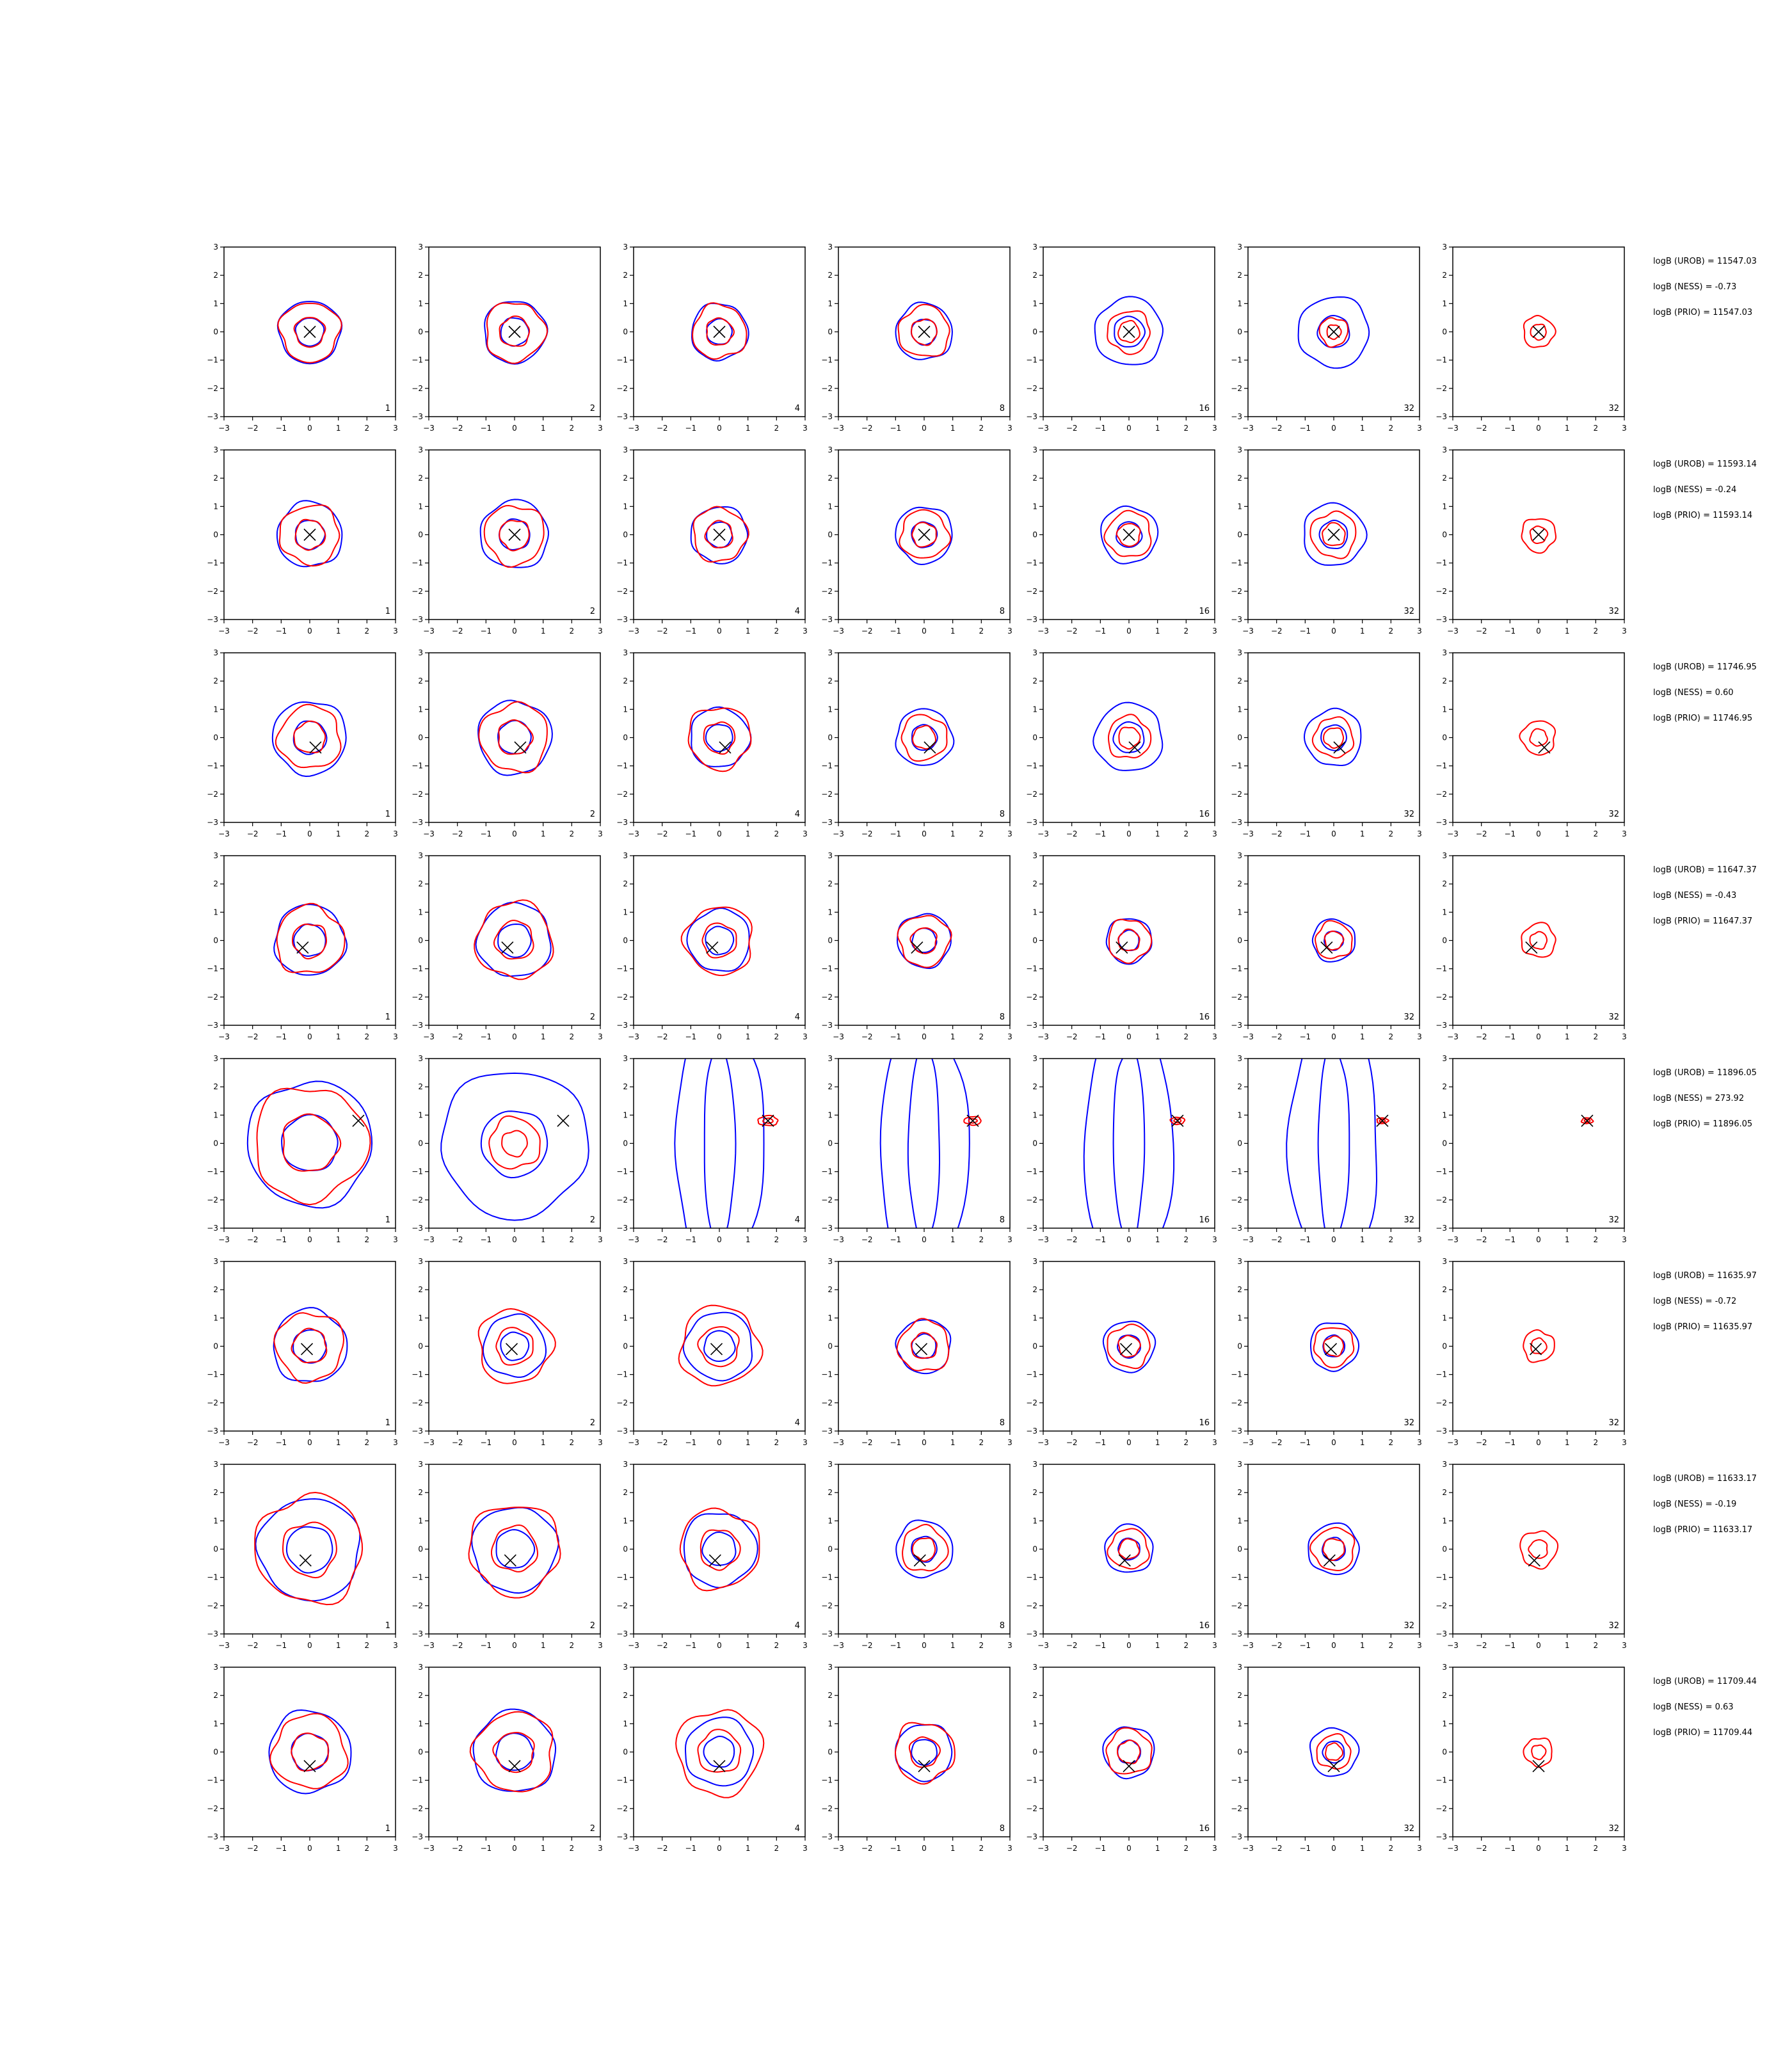  I want to click on panel-label: 1, so click(387, 1220).